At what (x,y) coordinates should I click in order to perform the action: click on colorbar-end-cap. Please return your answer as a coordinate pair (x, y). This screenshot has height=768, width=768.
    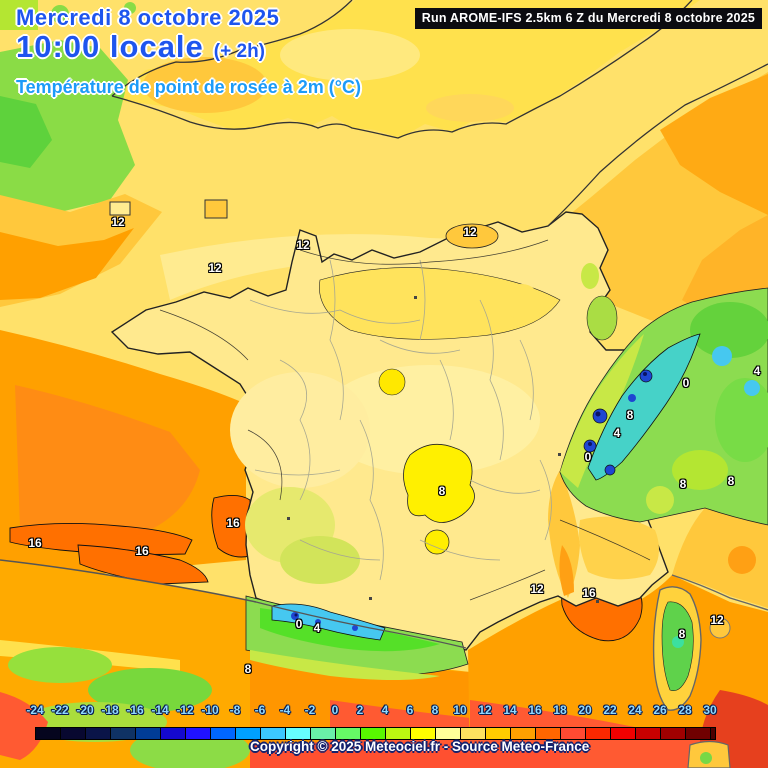
    Looking at the image, I should click on (713, 733).